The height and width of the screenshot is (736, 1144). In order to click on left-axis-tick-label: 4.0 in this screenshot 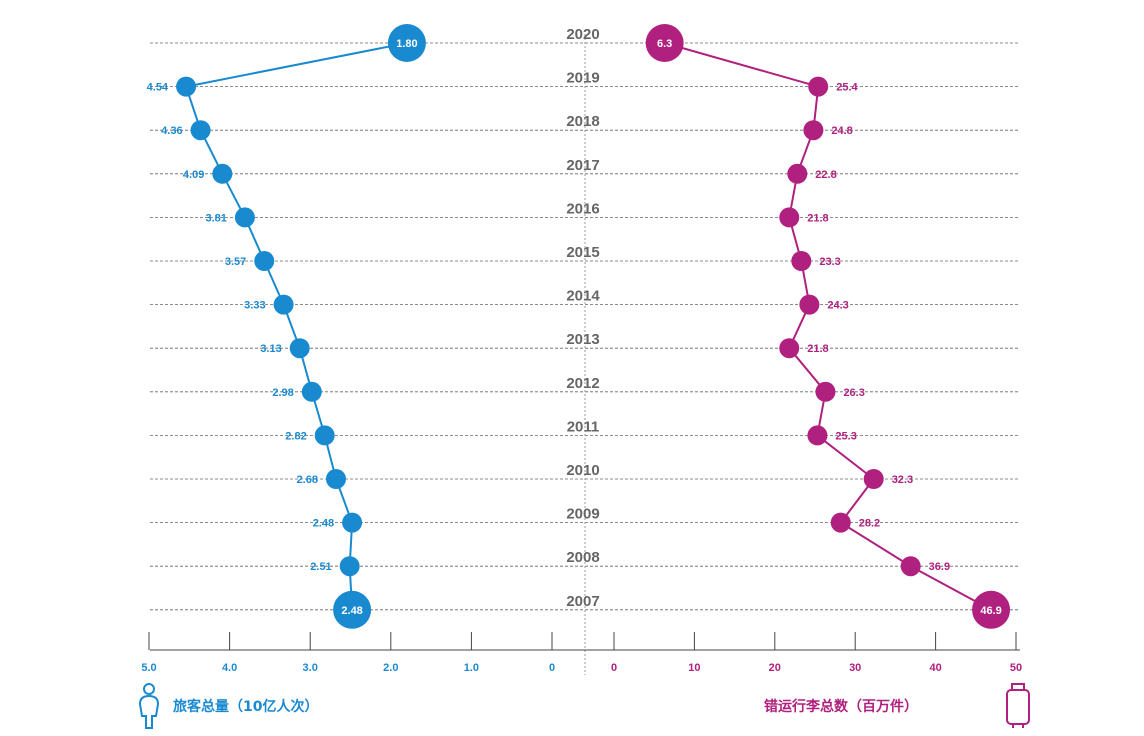, I will do `click(229, 668)`.